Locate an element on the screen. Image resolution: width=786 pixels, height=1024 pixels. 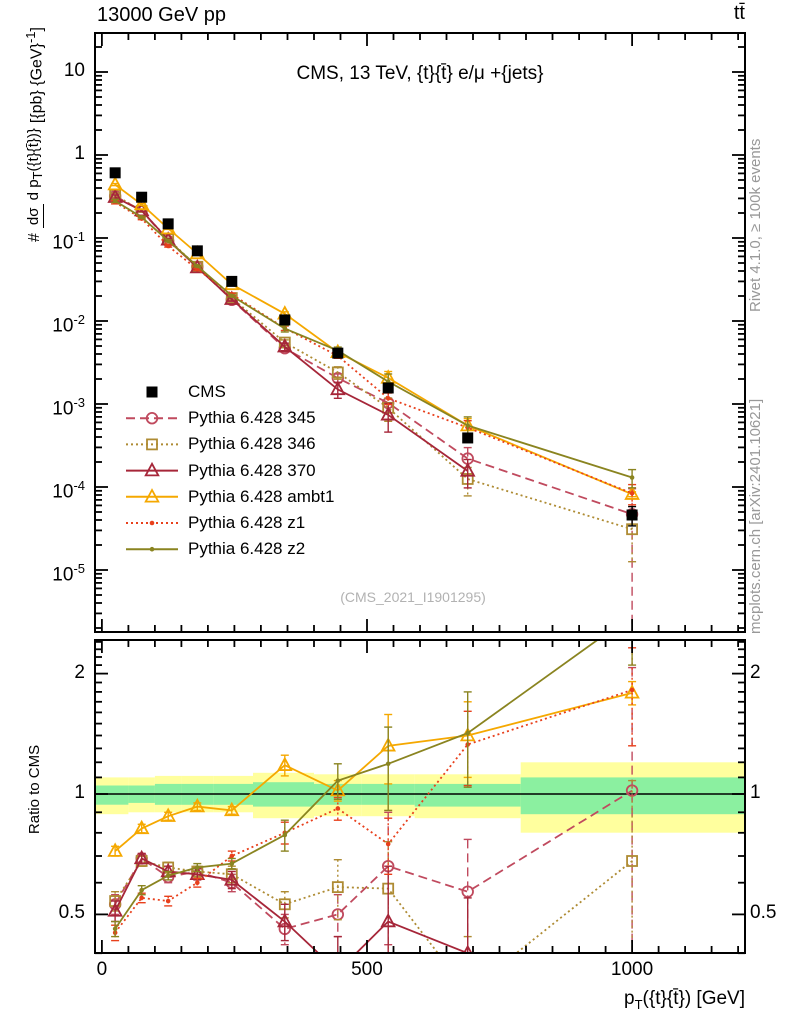
main-y-axis-title: # dσ d pT({t}{t̄})} [{pb} {GeV}-1] is located at coordinates (35, 127).